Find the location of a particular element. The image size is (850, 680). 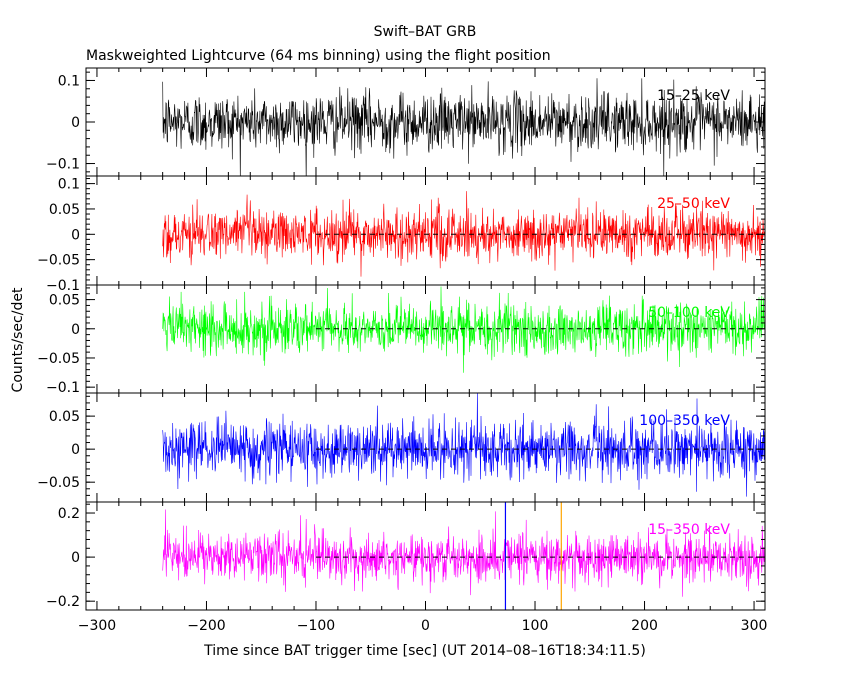

panel-4: −0.05 0 0.05 100–350 keV is located at coordinates (401, 447).